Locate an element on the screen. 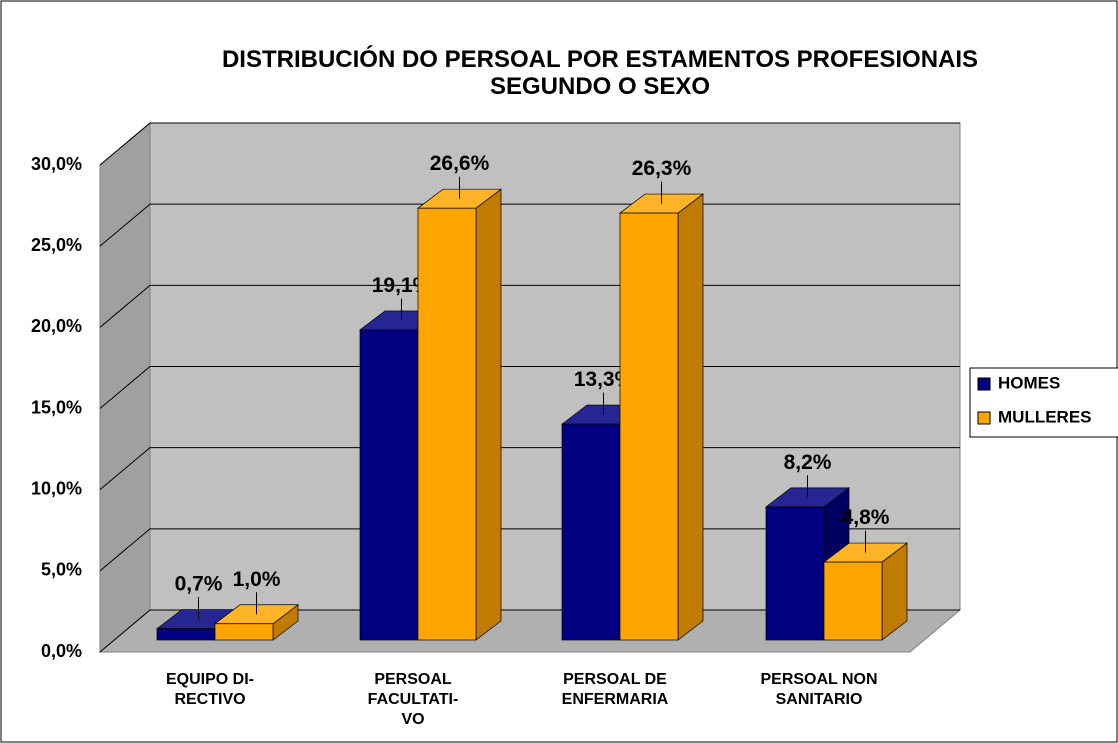 This screenshot has width=1118, height=743. y-tick-label: 0,0% is located at coordinates (61, 651).